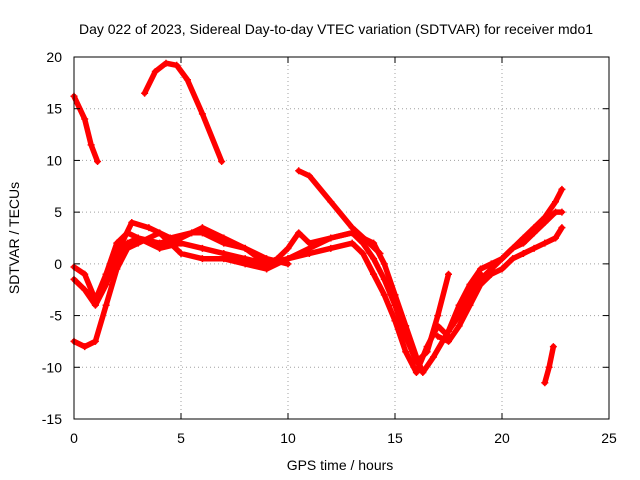  What do you see at coordinates (183, 112) in the screenshot?
I see `series-track-b` at bounding box center [183, 112].